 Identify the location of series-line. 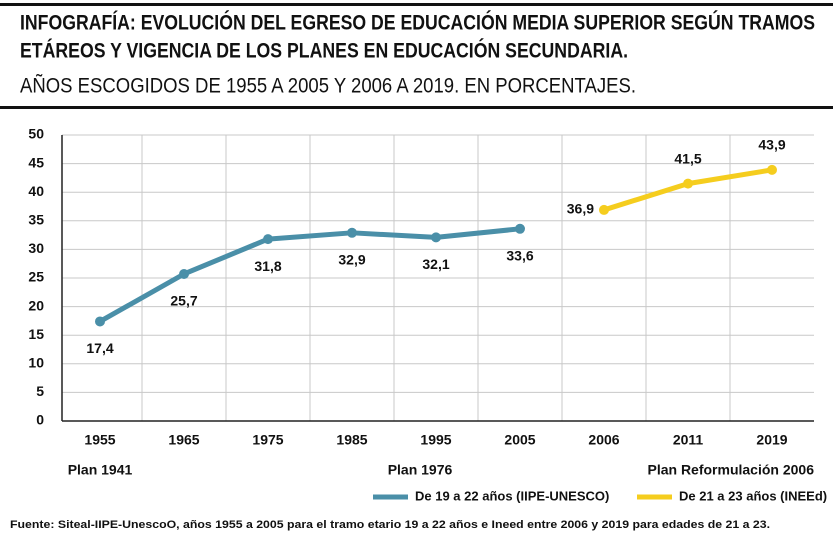
(309, 275).